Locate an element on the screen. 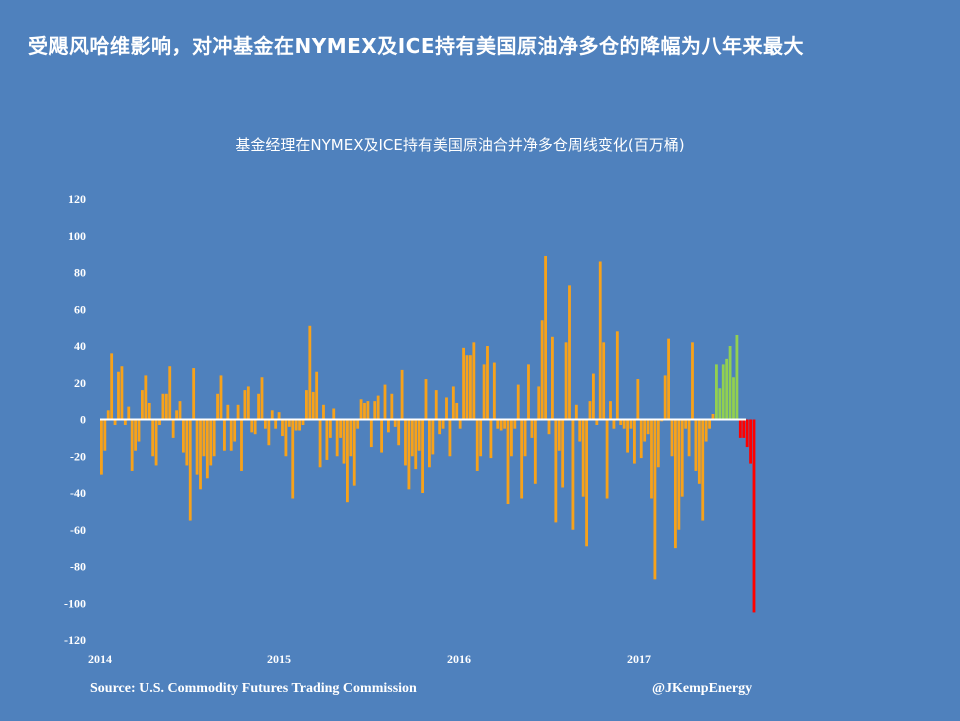 The height and width of the screenshot is (721, 960). y-tick-label: 60 is located at coordinates (80, 309).